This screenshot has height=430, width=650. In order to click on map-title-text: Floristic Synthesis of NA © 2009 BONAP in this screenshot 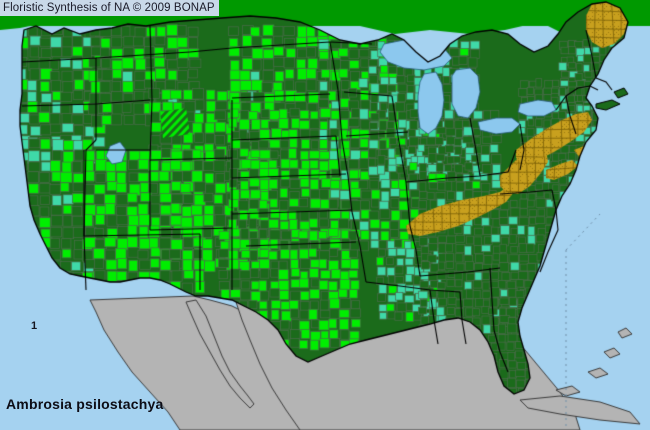, I will do `click(109, 8)`.